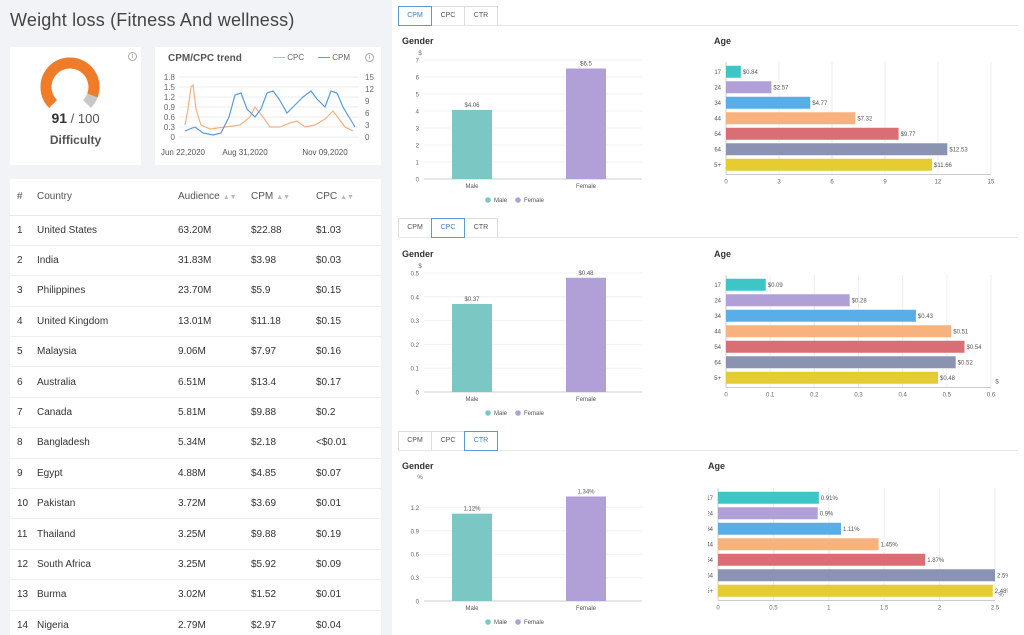  I want to click on cell-cpc: $0.15, so click(348, 291).